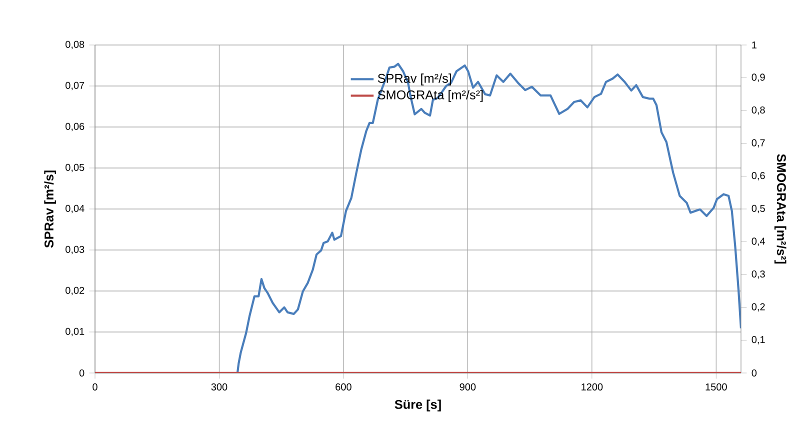 This screenshot has height=439, width=807. Describe the element at coordinates (758, 340) in the screenshot. I see `y2-tick-label: 0,1` at that location.